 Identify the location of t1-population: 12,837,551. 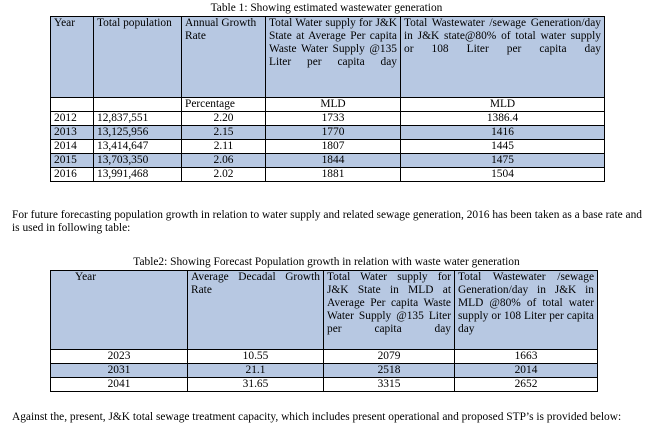
(137, 118).